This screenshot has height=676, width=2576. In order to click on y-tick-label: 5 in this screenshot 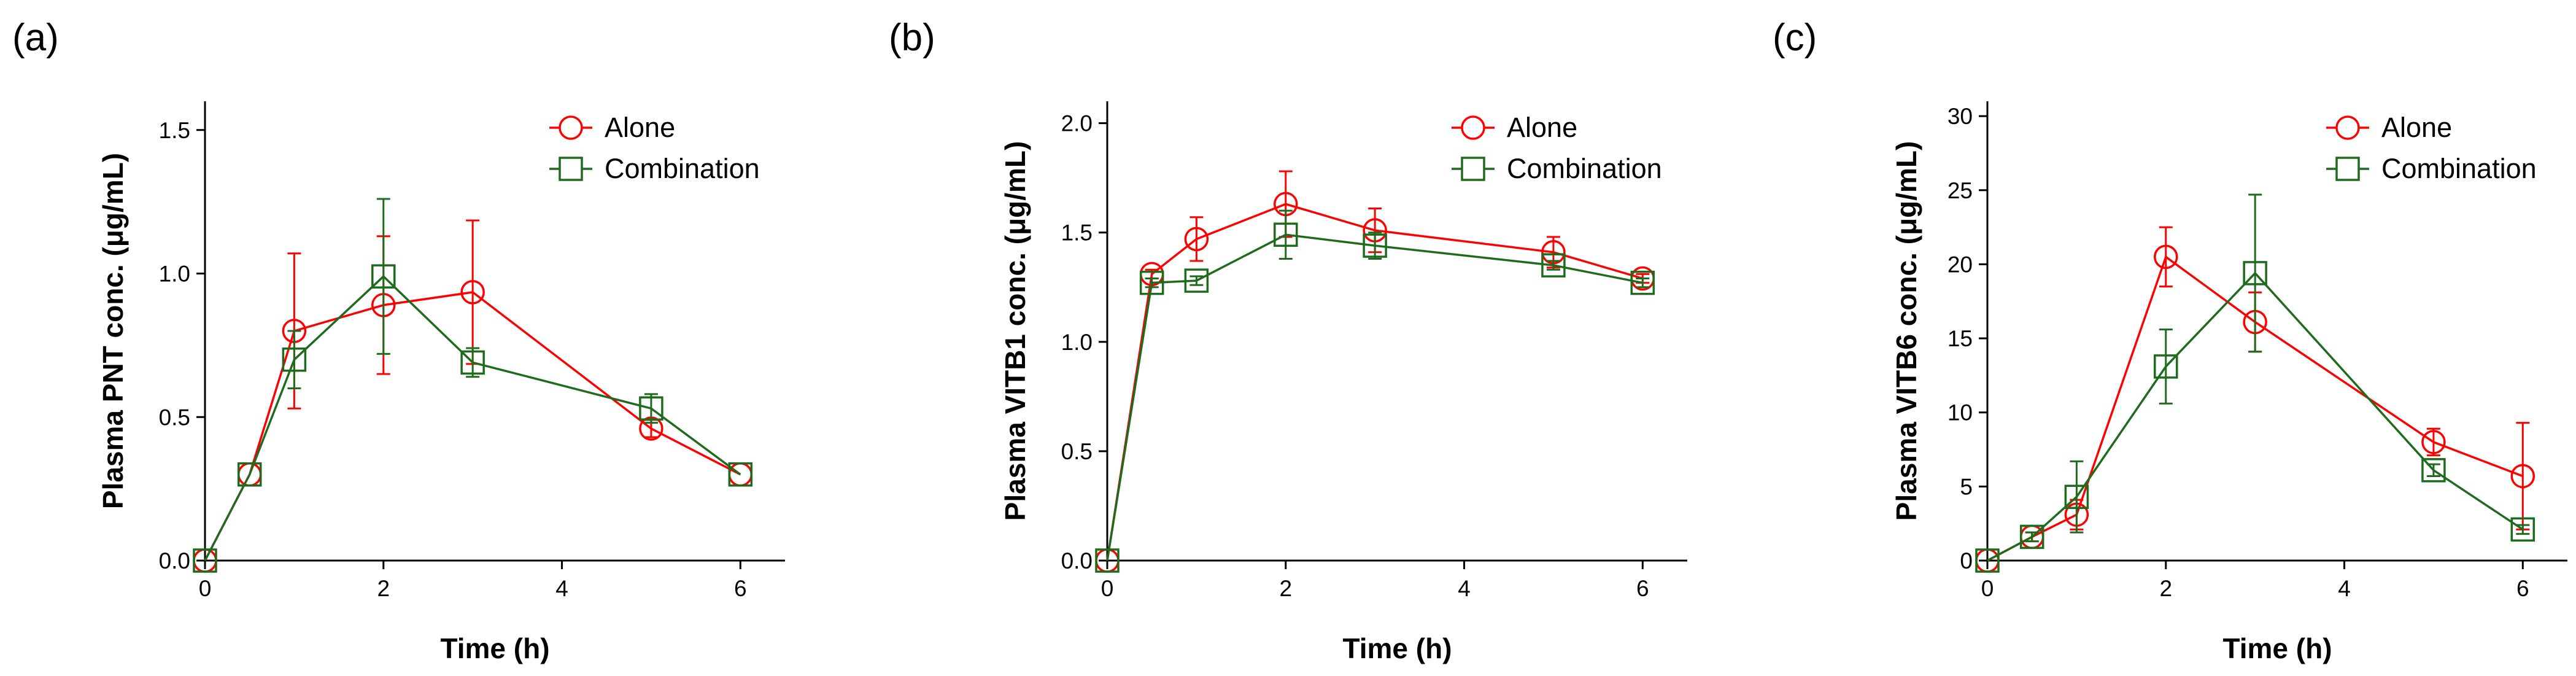, I will do `click(1966, 486)`.